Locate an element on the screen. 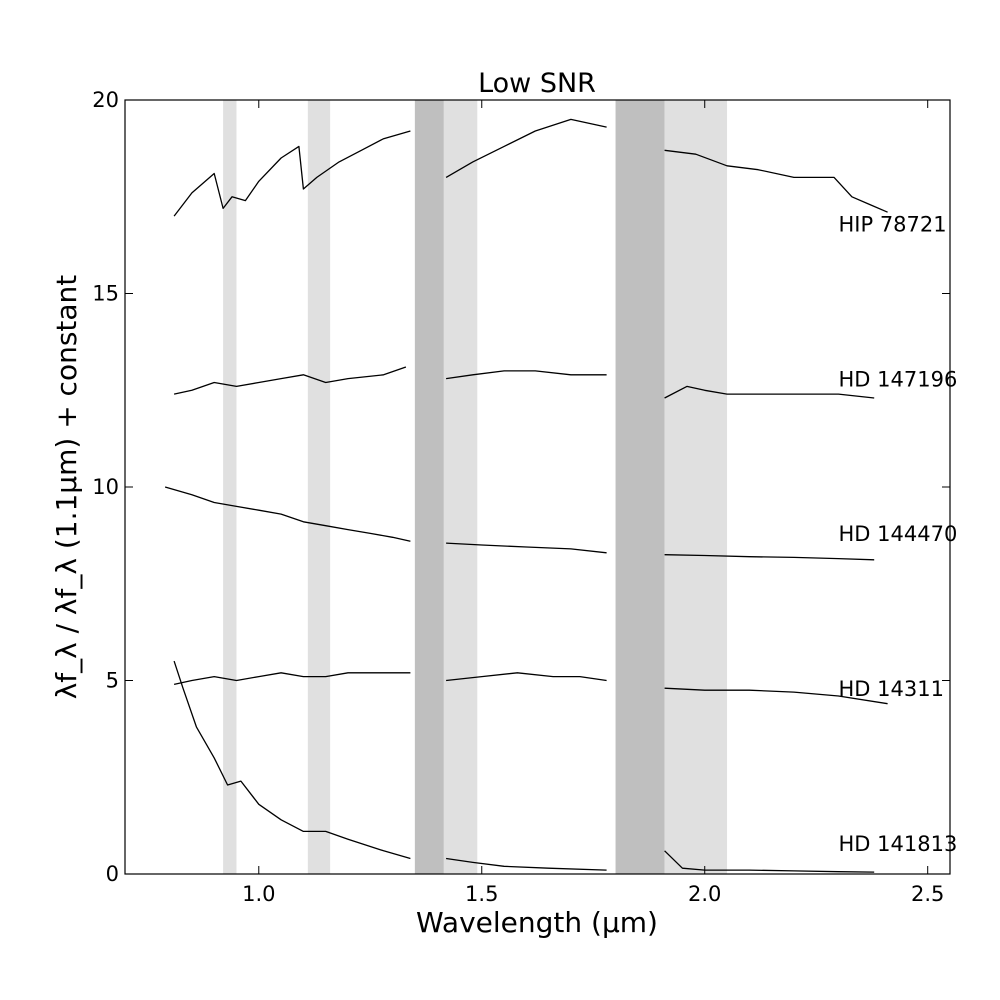 Image resolution: width=1000 pixels, height=1000 pixels. y-tick-label: 5 is located at coordinates (112, 681).